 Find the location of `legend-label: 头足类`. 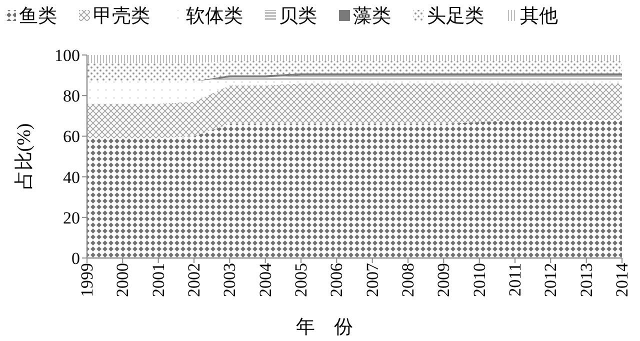

legend-label: 头足类 is located at coordinates (455, 16).